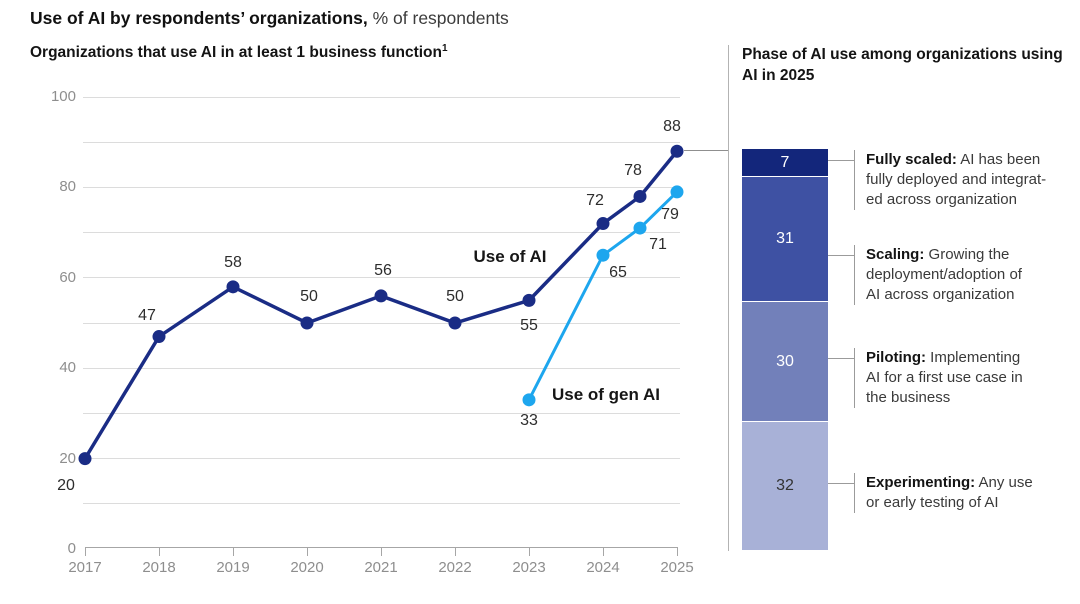  Describe the element at coordinates (233, 567) in the screenshot. I see `x-tick-label: 2019` at that location.